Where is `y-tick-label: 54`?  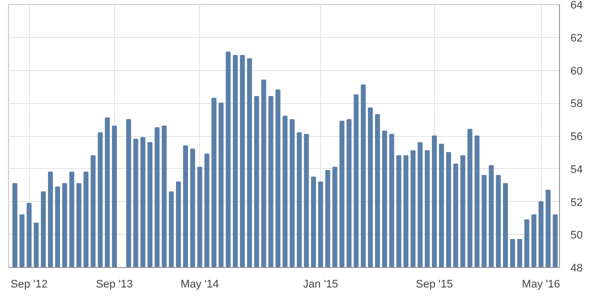 y-tick-label: 54 is located at coordinates (576, 170).